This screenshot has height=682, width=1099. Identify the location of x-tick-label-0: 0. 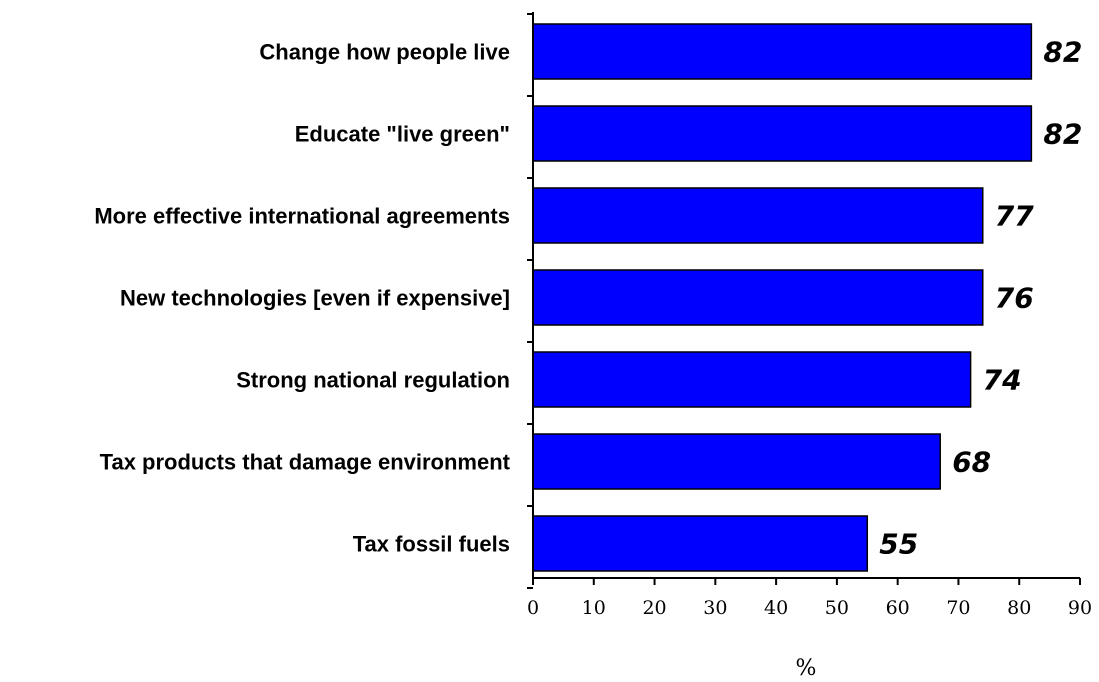
(533, 608).